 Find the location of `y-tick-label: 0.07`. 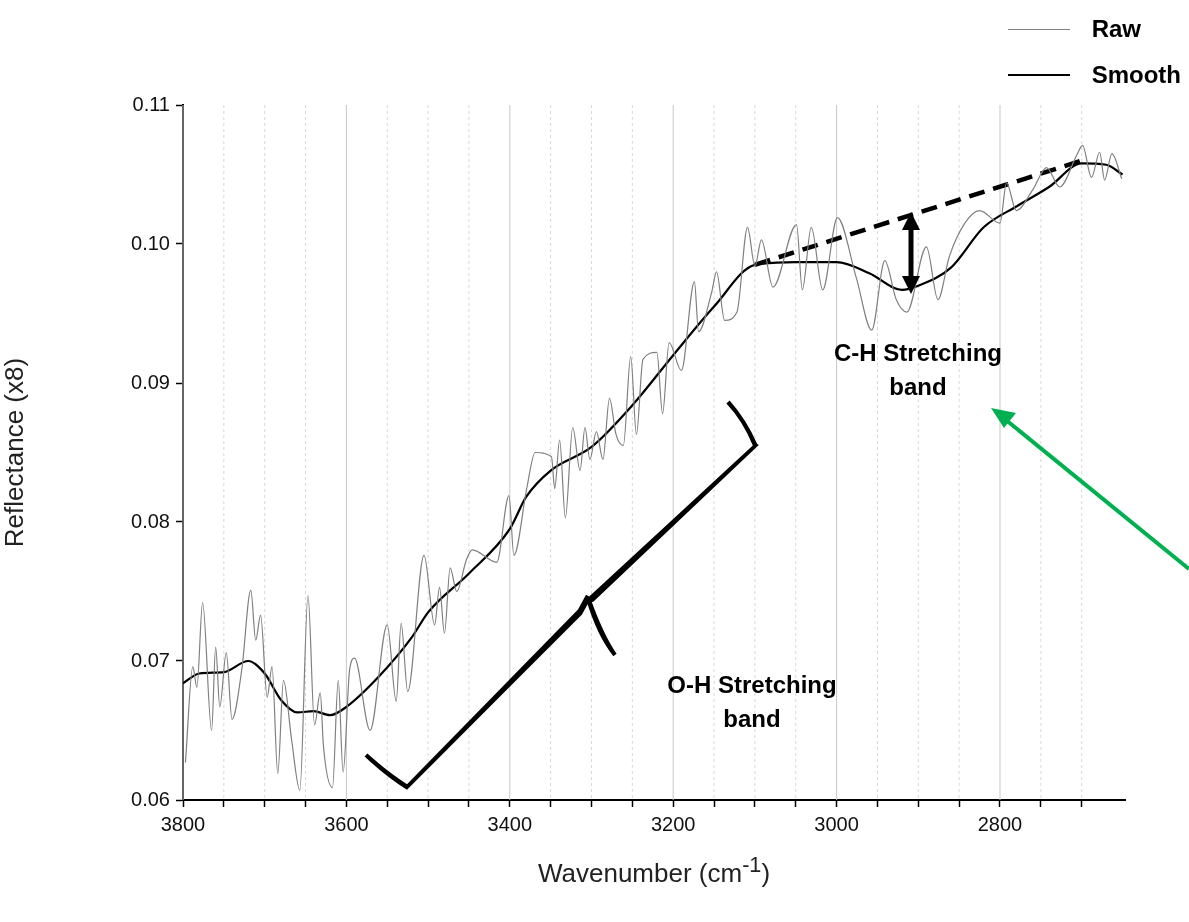

y-tick-label: 0.07 is located at coordinates (150, 659).